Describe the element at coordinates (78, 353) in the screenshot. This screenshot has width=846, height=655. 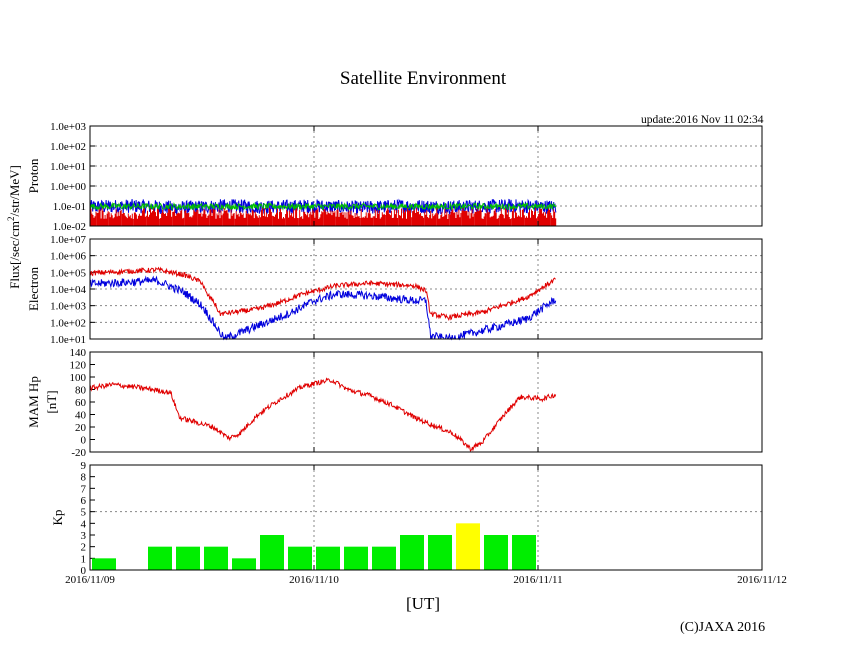
I see `y-tick-label: 140` at that location.